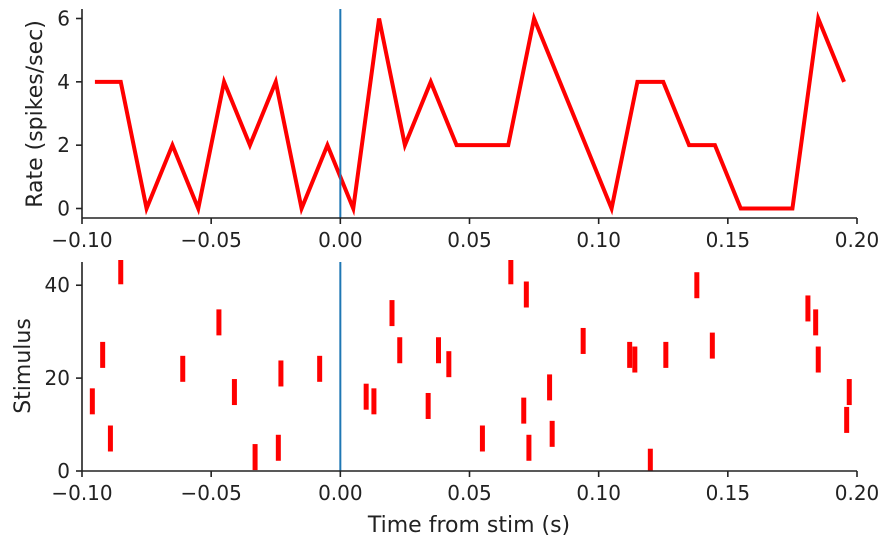 Image resolution: width=892 pixels, height=547 pixels. Describe the element at coordinates (81, 493) in the screenshot. I see `raster-x-tick-label: −0.10` at that location.